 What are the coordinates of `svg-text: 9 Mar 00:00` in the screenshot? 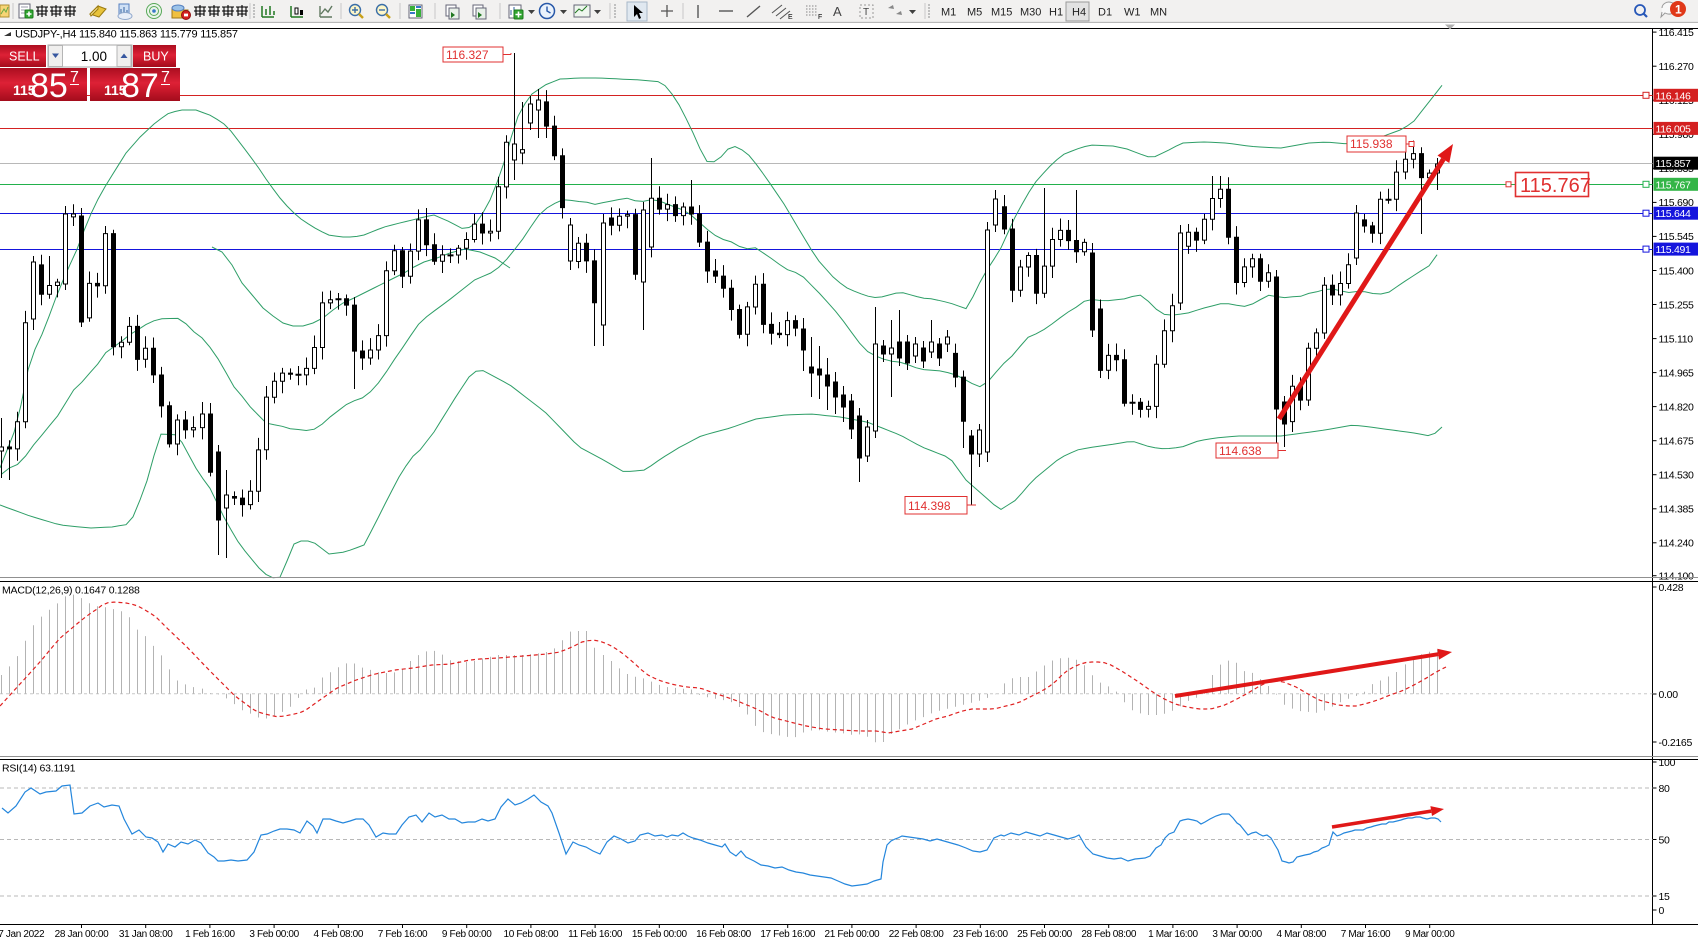 It's located at (1430, 934).